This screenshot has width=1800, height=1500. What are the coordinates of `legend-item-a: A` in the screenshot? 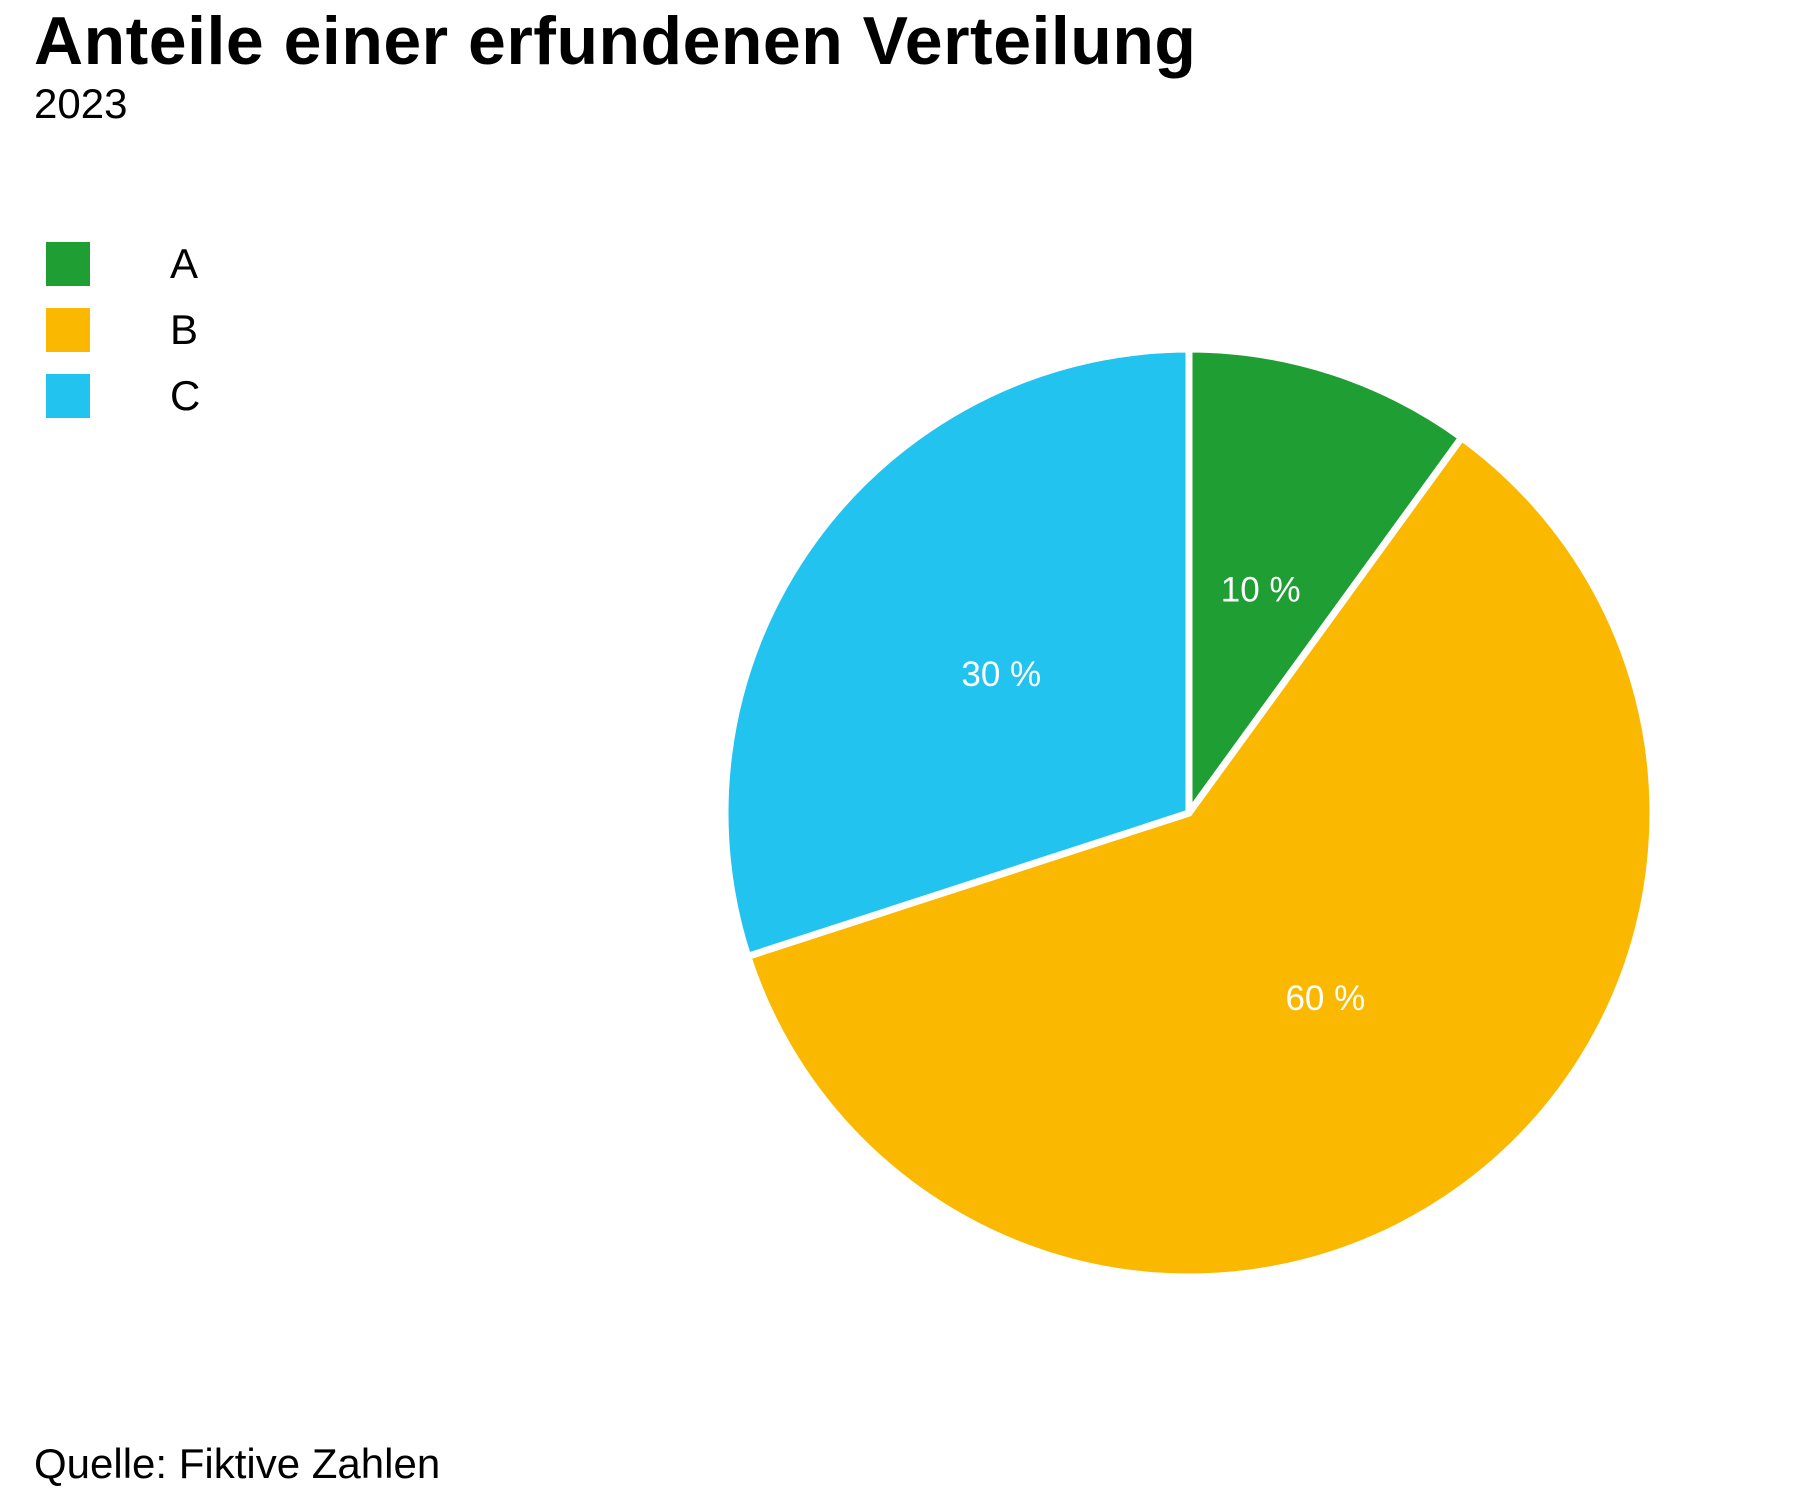 It's located at (123, 264).